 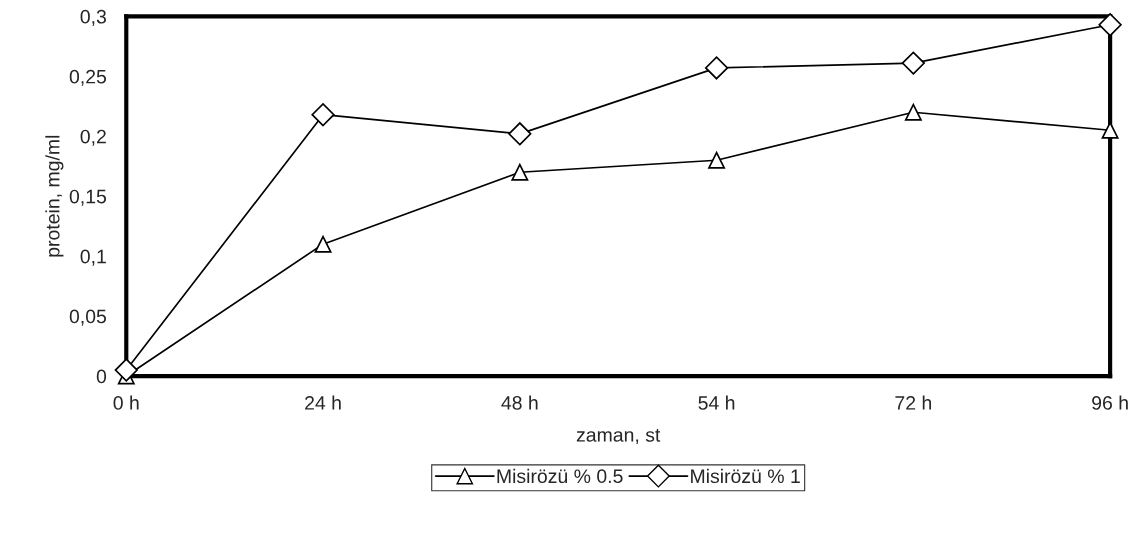 What do you see at coordinates (101, 376) in the screenshot?
I see `y-tick-label: 0` at bounding box center [101, 376].